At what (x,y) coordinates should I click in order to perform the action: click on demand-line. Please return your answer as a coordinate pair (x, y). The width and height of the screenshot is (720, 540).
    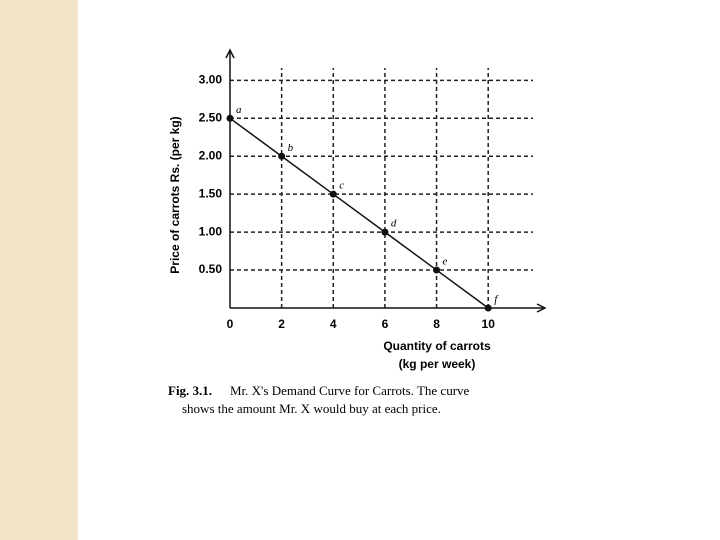
    Looking at the image, I should click on (359, 213).